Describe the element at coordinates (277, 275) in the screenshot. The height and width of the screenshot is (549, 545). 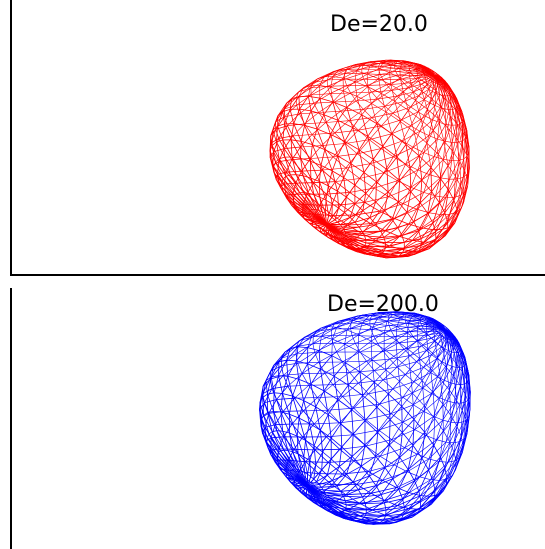
I see `bottom-axis-line` at that location.